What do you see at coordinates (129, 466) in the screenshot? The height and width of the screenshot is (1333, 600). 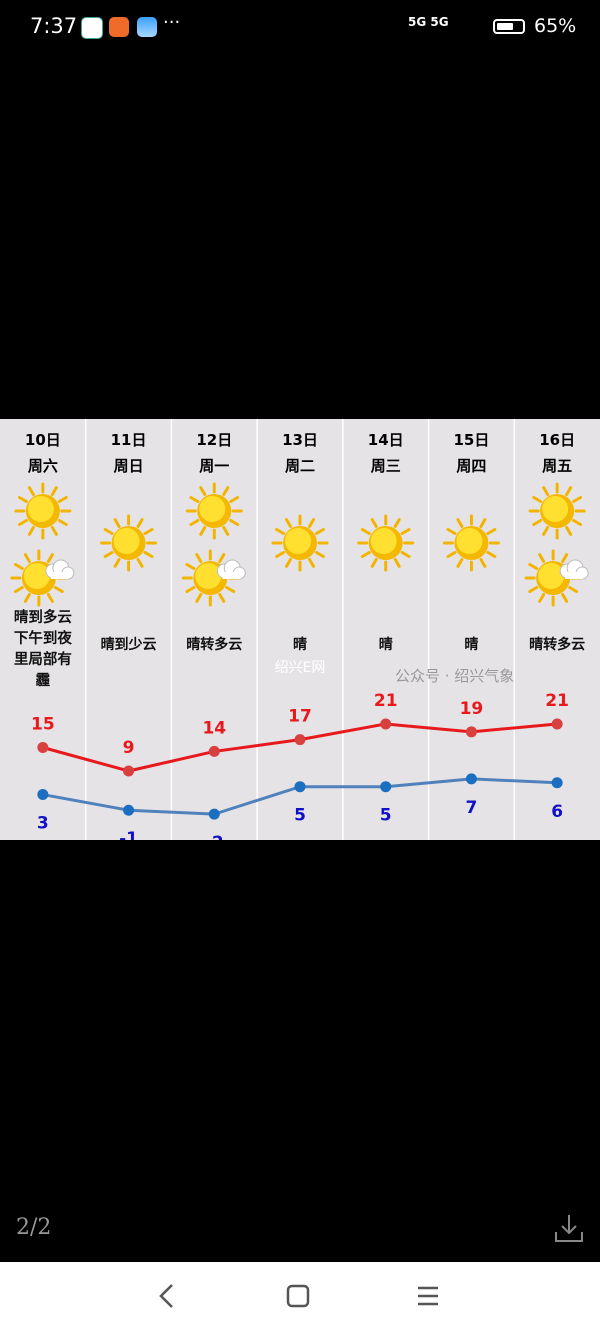 I see `weekday-label: 周日` at bounding box center [129, 466].